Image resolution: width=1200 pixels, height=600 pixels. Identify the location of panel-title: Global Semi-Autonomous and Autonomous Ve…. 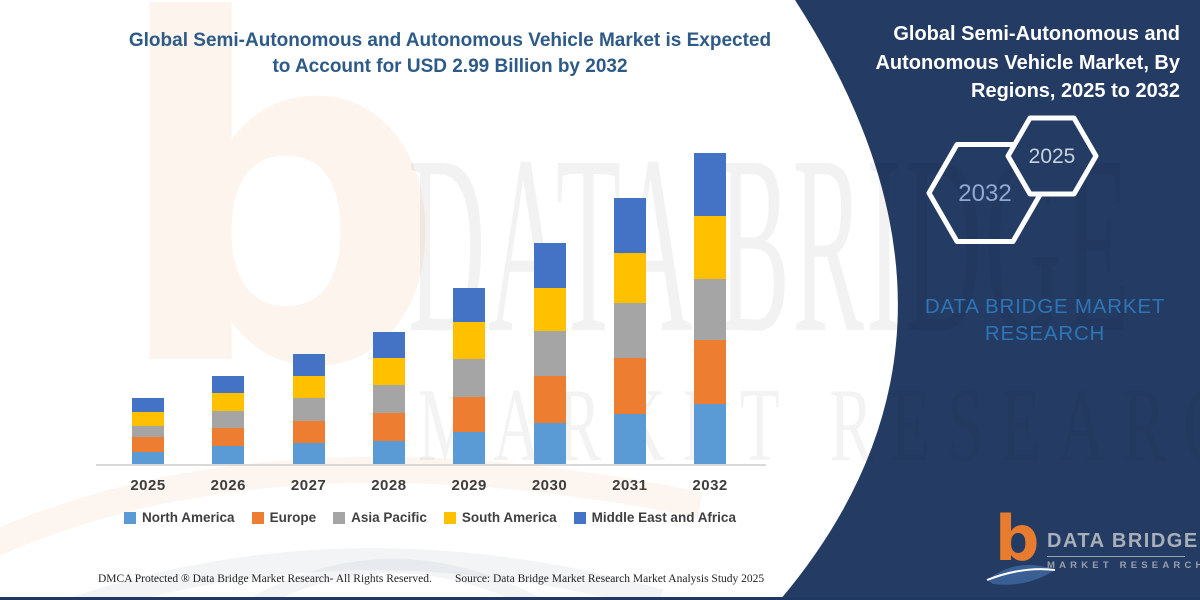
(1016, 63).